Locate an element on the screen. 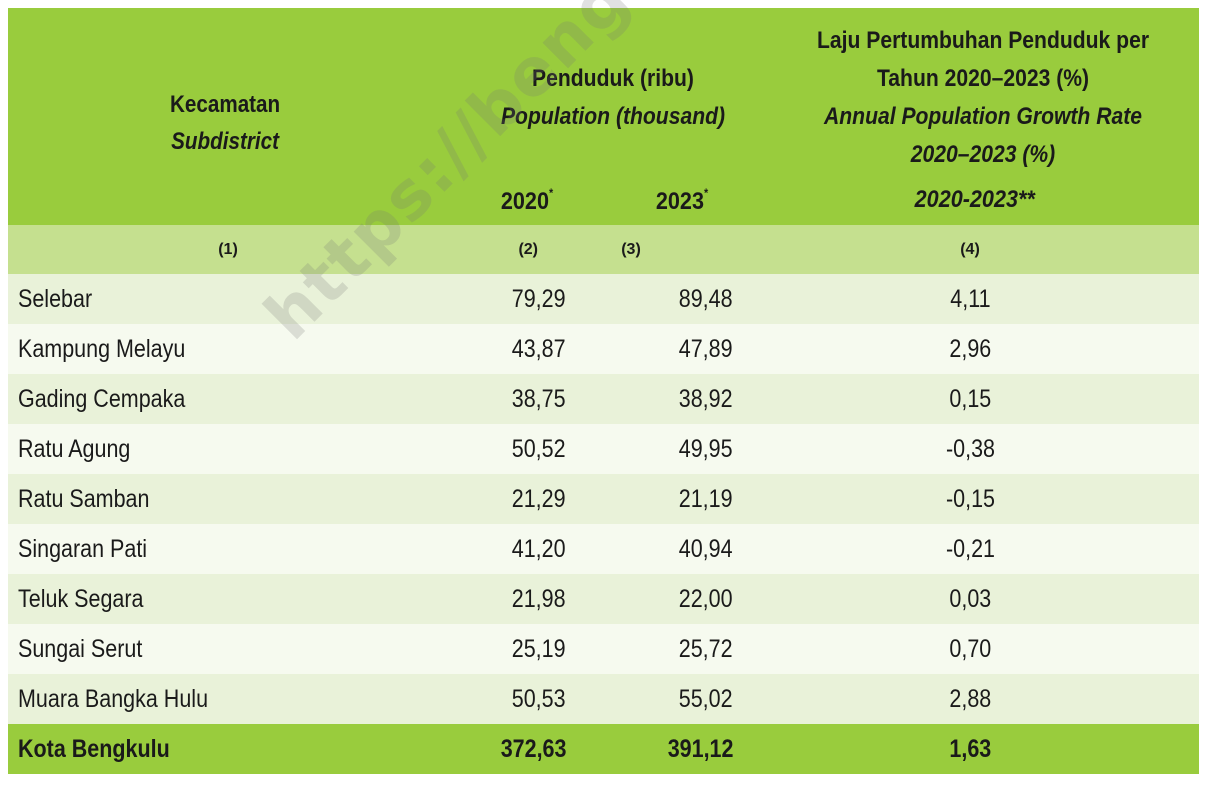 The height and width of the screenshot is (791, 1209). population-2023: 89,48 is located at coordinates (658, 299).